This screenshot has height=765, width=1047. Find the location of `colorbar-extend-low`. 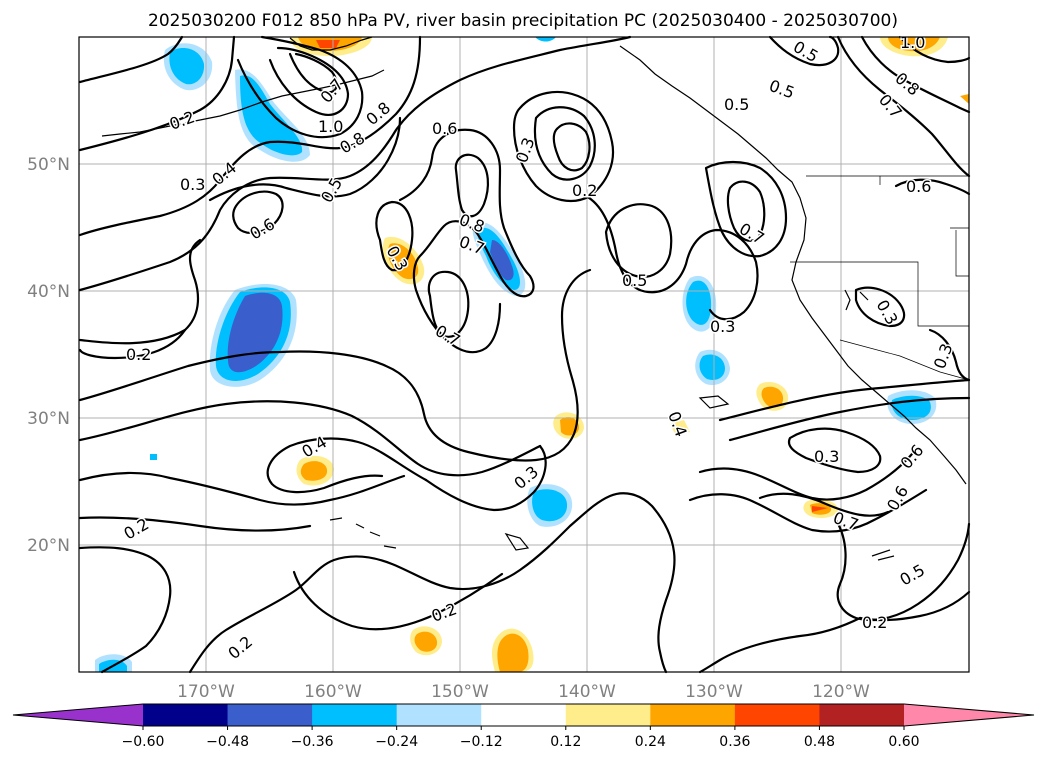

colorbar-extend-low is located at coordinates (78, 715).